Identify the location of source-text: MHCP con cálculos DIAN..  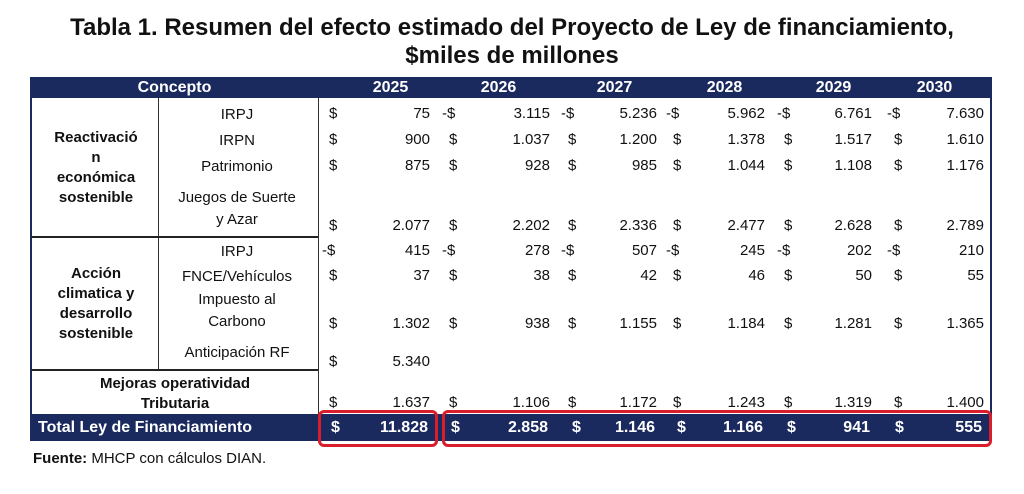
(177, 458).